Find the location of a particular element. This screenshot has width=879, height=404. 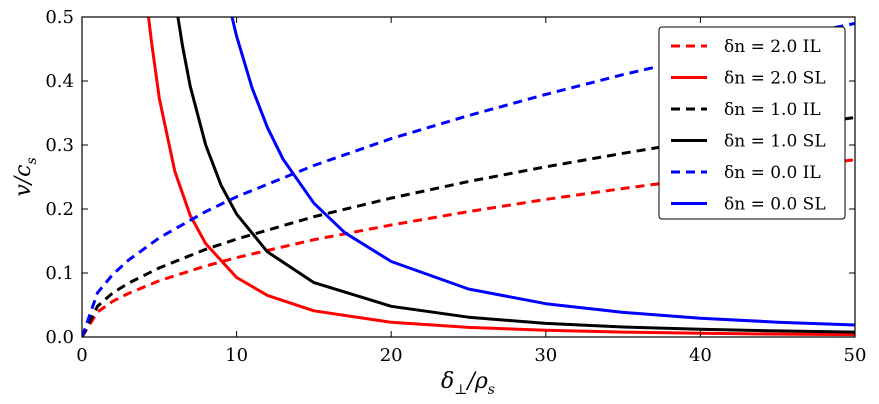

x-tick-label: 30 is located at coordinates (545, 355).